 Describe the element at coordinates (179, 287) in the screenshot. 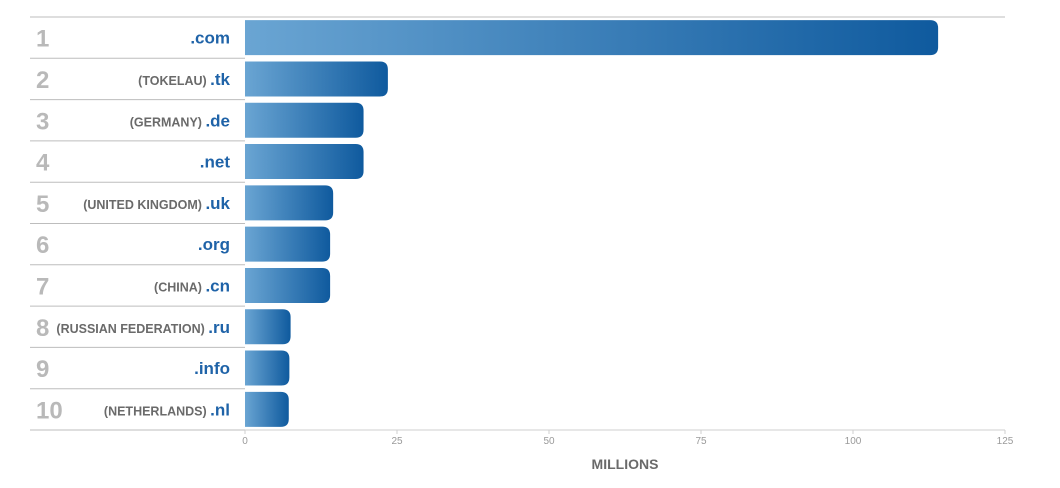

I see `country-name: (CHINA)` at that location.